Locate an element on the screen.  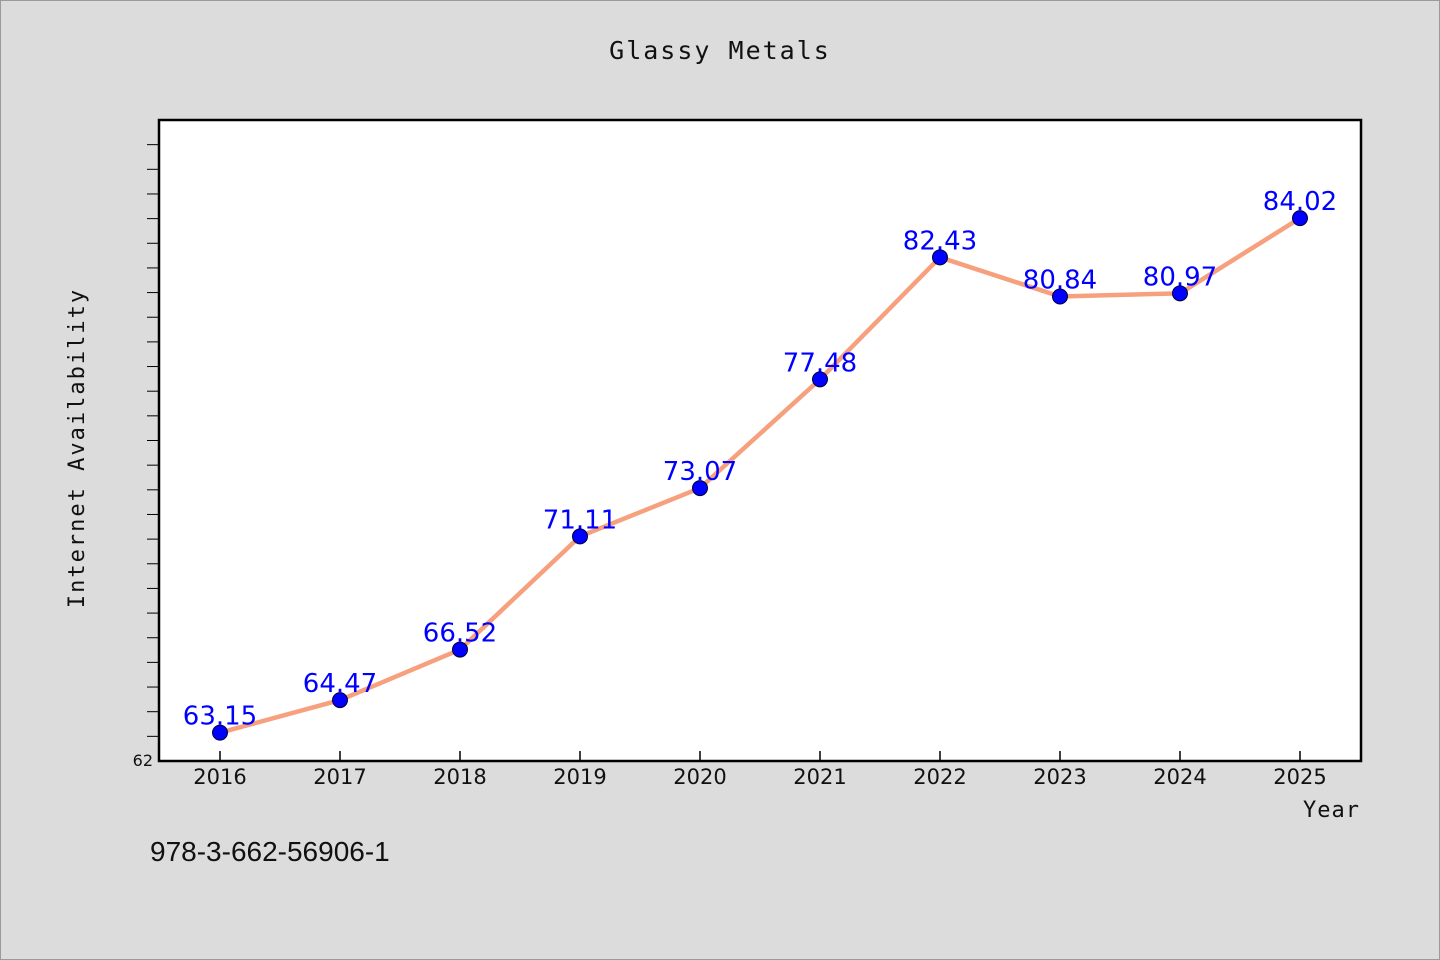
x-tick-label: 2017 is located at coordinates (339, 777).